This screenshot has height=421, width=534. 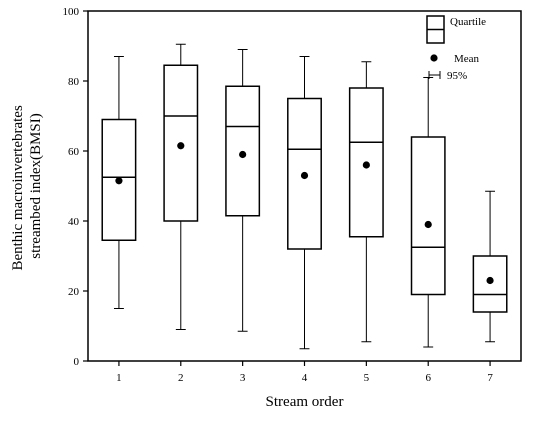 I want to click on y-tick-label: 60, so click(x=74, y=152).